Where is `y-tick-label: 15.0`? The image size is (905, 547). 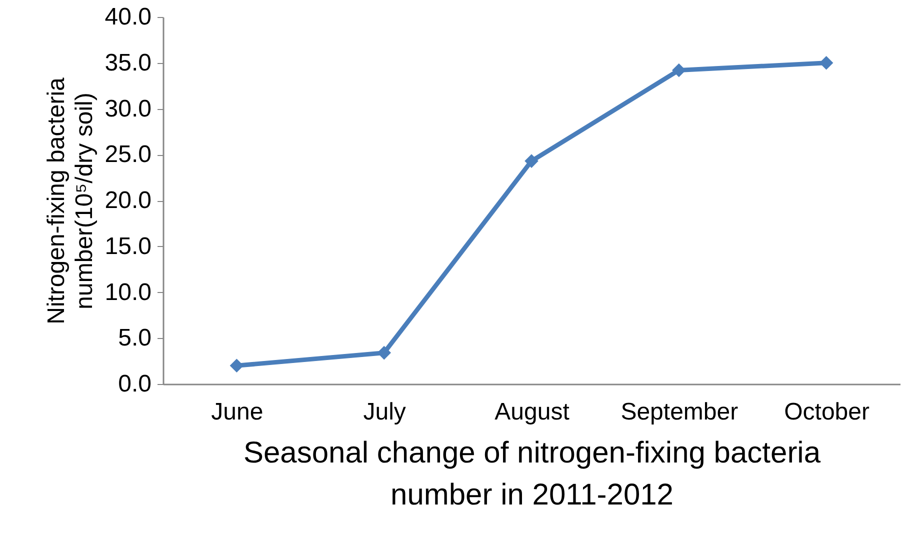
y-tick-label: 15.0 is located at coordinates (128, 246).